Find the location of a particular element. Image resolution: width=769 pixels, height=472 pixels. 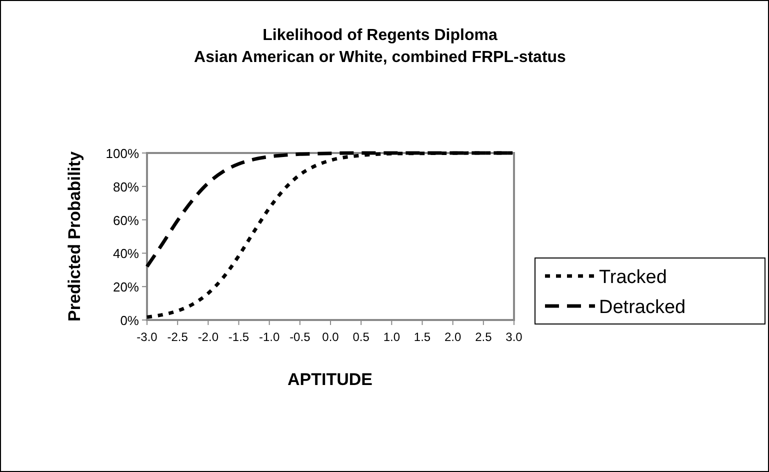

y-tick-label: 80% is located at coordinates (126, 186).